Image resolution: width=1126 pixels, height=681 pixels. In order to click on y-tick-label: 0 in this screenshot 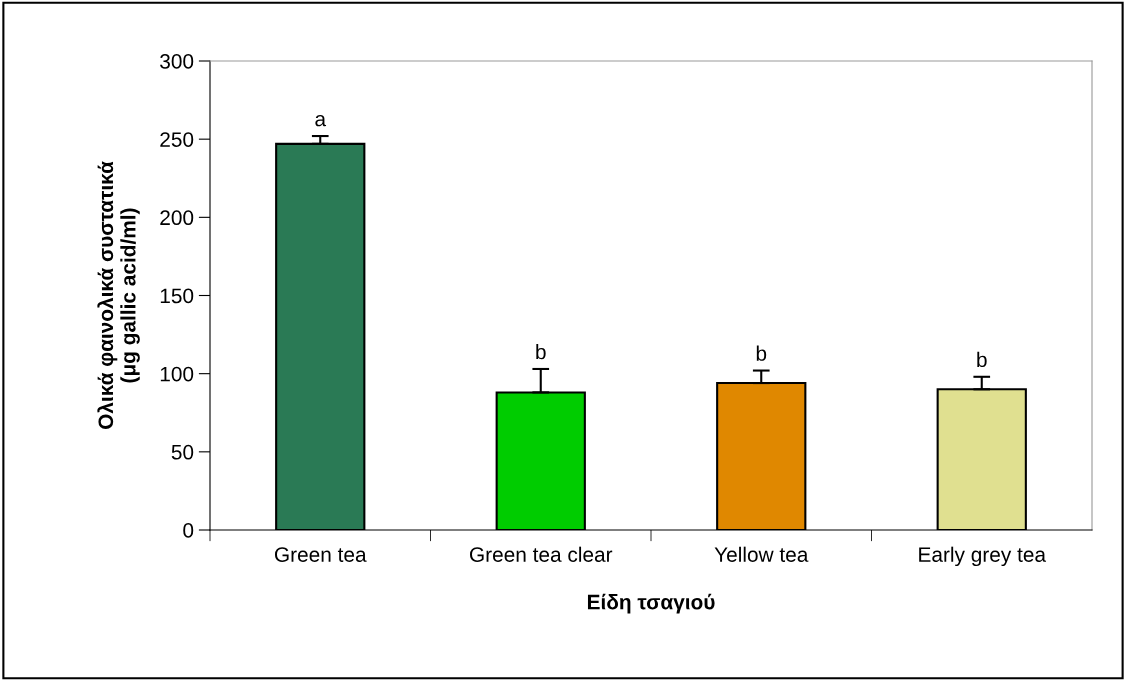, I will do `click(188, 530)`.